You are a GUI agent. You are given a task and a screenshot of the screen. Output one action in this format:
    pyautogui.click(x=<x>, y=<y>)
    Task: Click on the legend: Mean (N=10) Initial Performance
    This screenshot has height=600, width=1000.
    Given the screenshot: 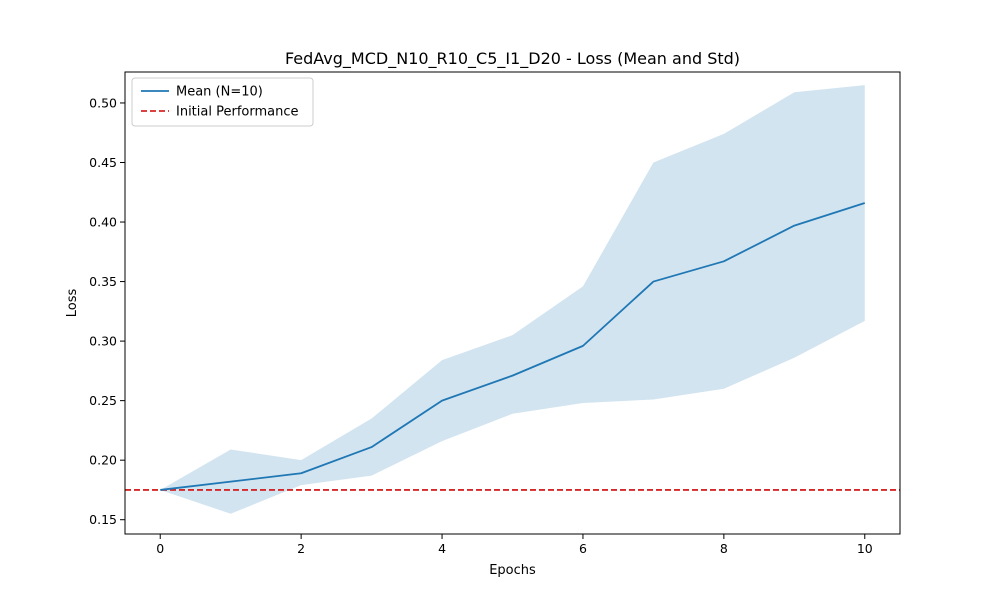 What is the action you would take?
    pyautogui.click(x=222, y=102)
    